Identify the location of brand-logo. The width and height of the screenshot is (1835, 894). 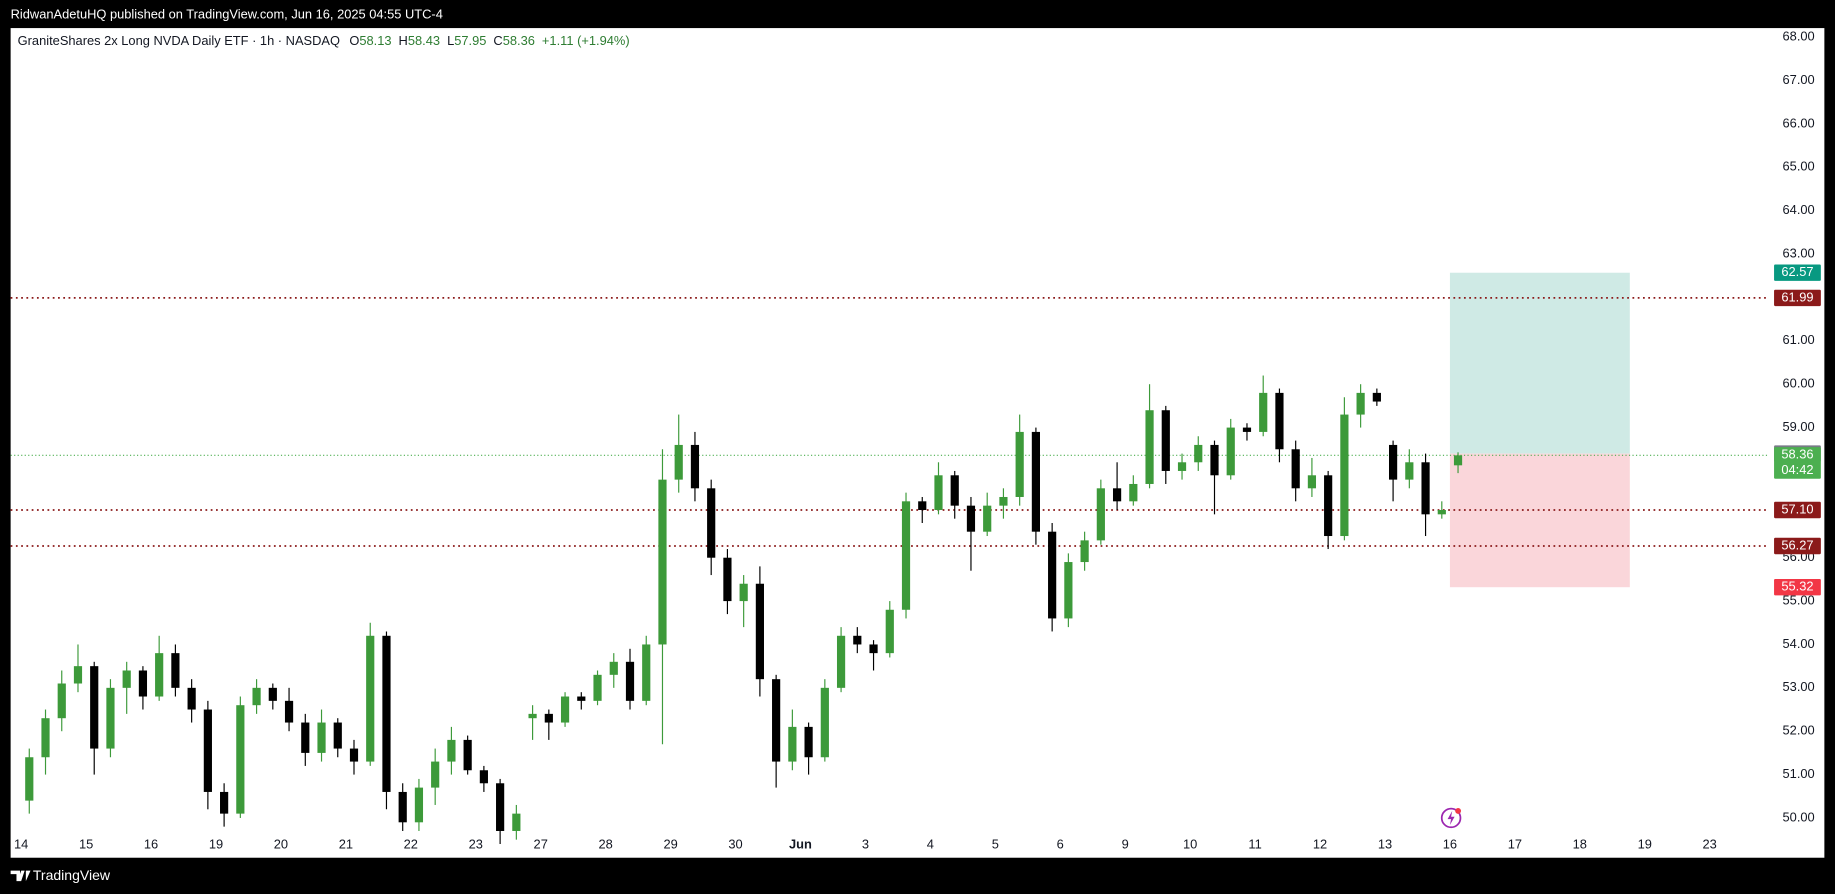
(20, 876).